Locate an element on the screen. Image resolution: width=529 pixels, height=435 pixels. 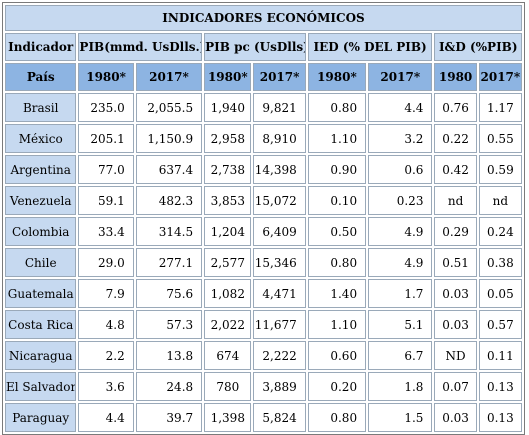
pibpc-2017-cell: 2,222 is located at coordinates (279, 355).